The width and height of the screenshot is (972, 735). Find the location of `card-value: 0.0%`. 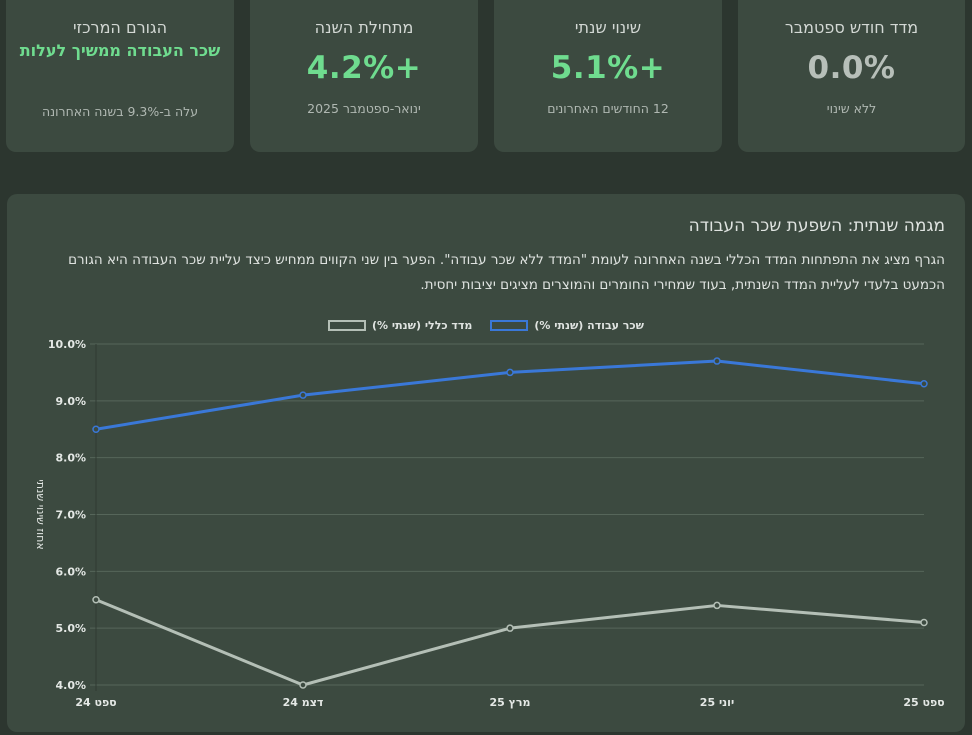

card-value: 0.0% is located at coordinates (851, 68).